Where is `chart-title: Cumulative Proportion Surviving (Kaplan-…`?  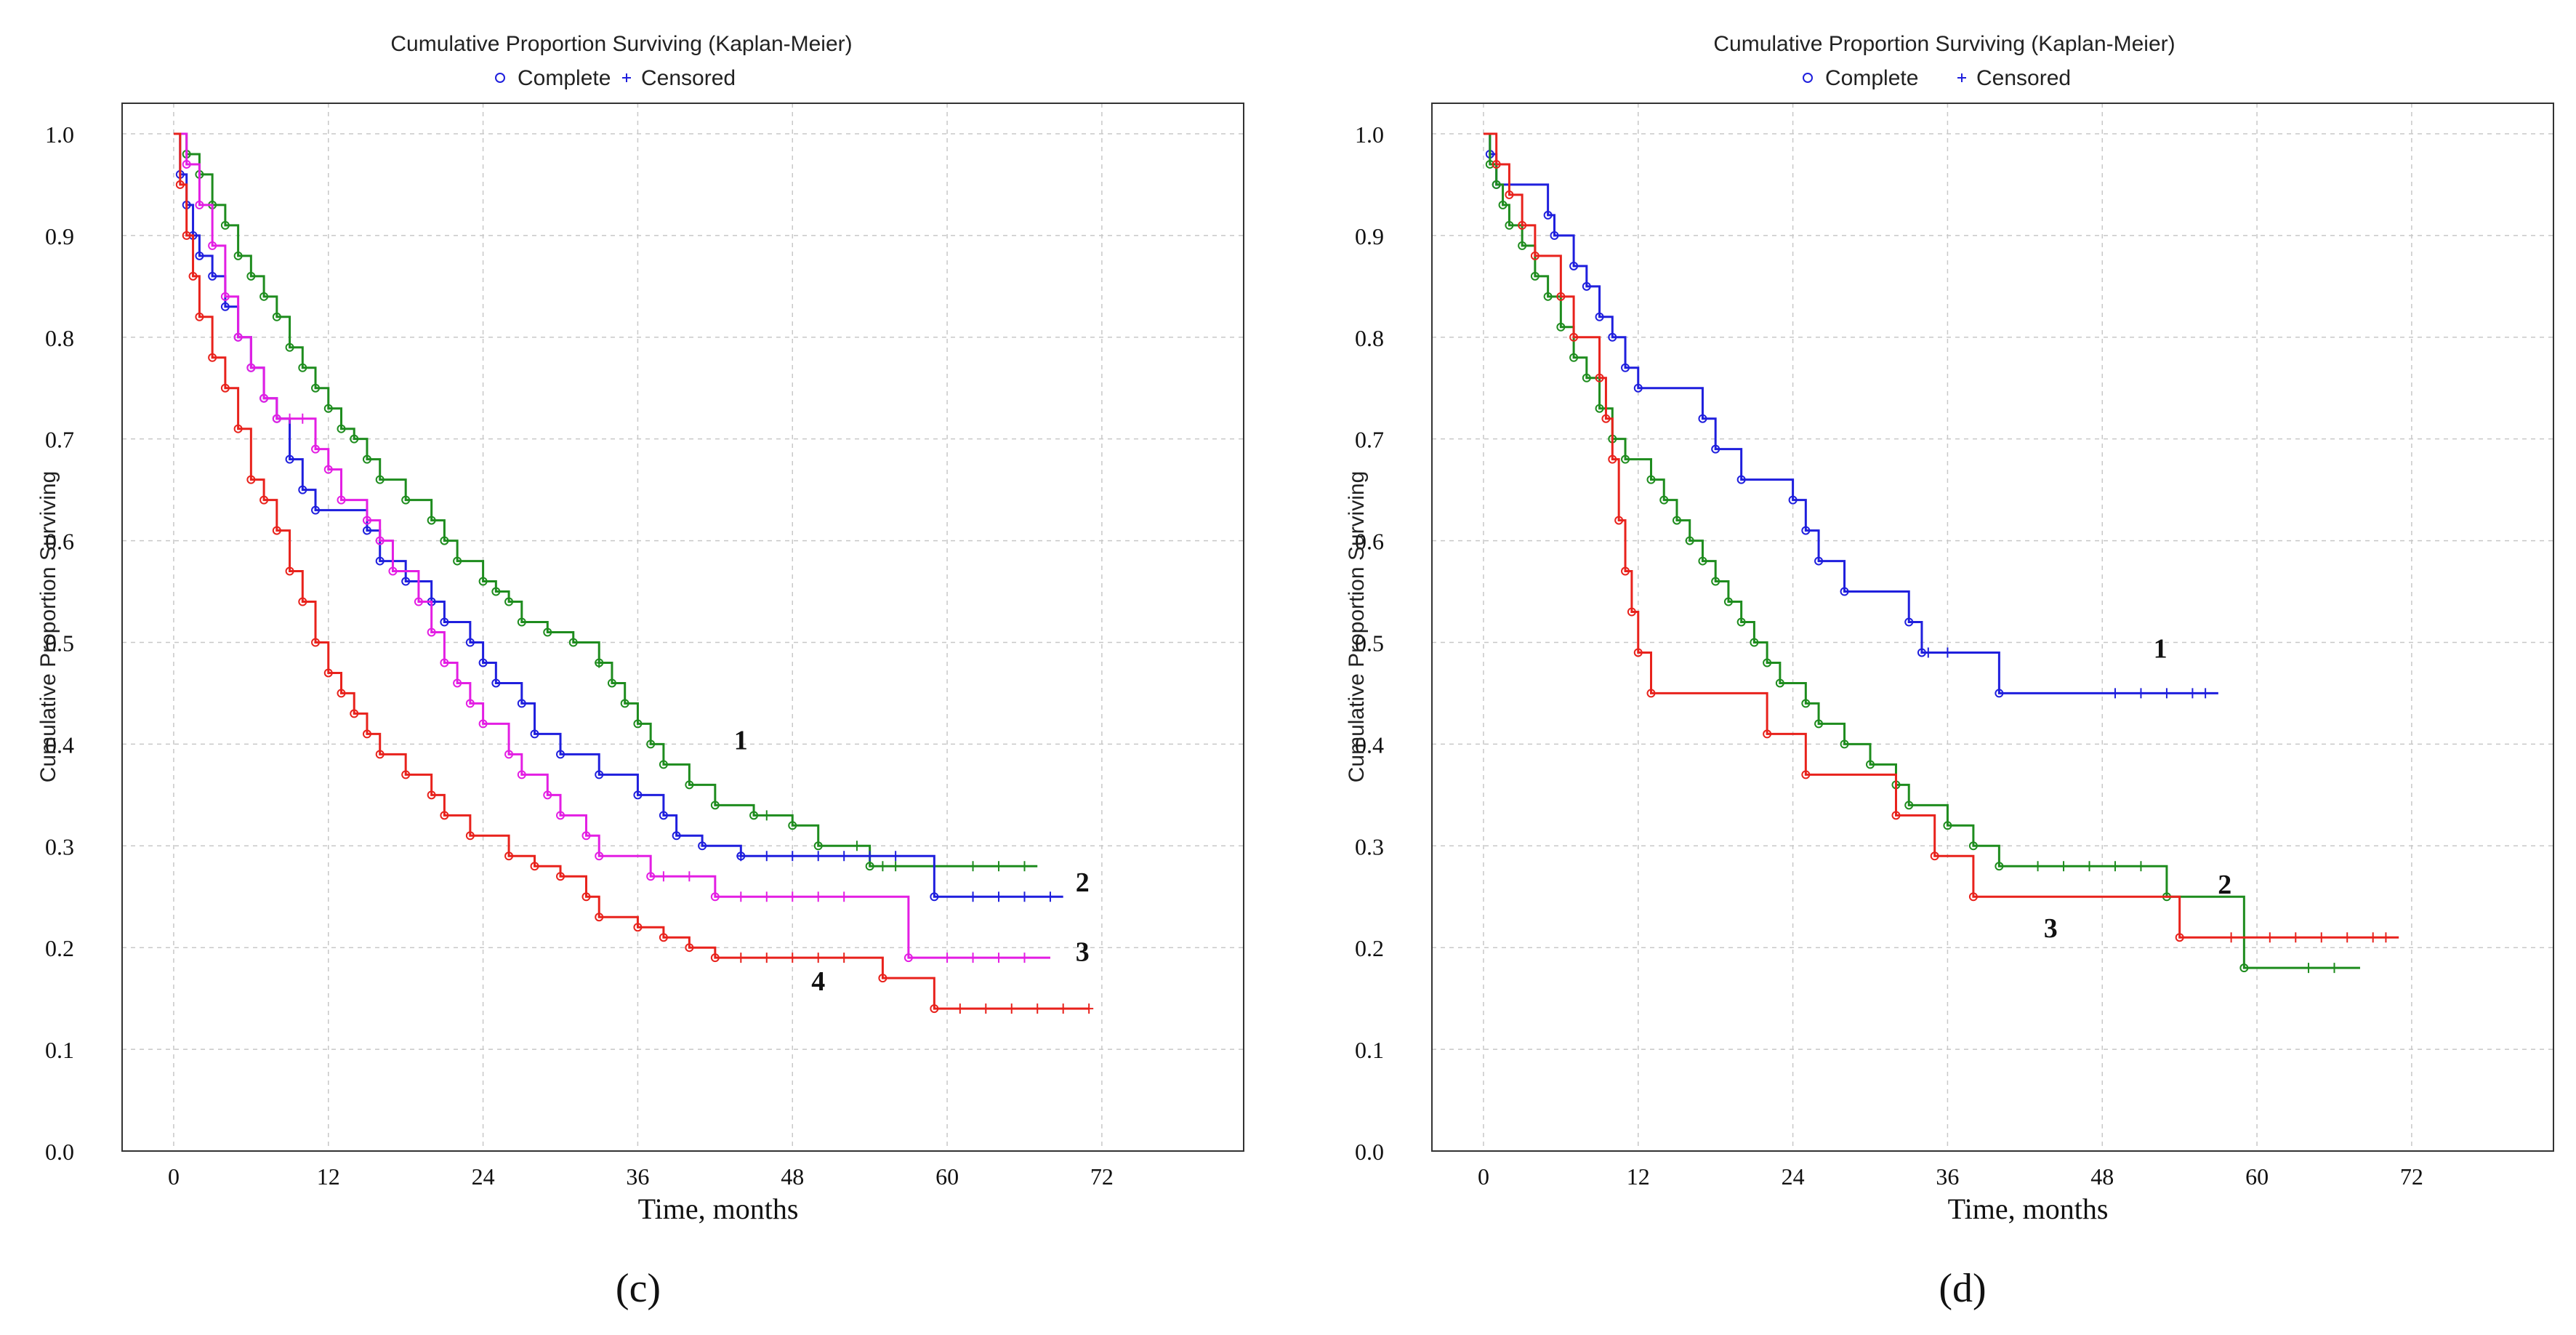 chart-title: Cumulative Proportion Surviving (Kaplan-… is located at coordinates (621, 44).